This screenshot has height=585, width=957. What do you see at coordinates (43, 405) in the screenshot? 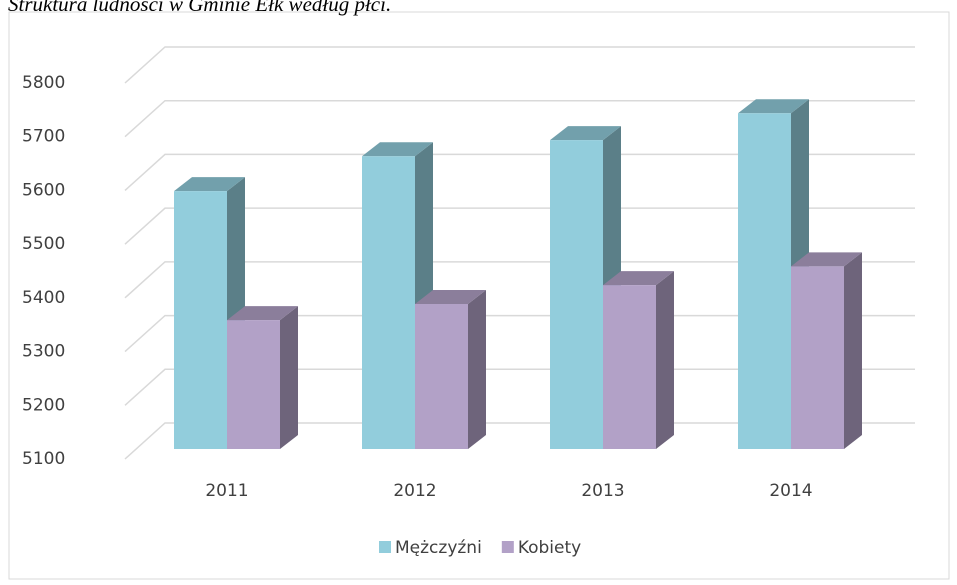
I see `y-tick-label: 5200` at bounding box center [43, 405].